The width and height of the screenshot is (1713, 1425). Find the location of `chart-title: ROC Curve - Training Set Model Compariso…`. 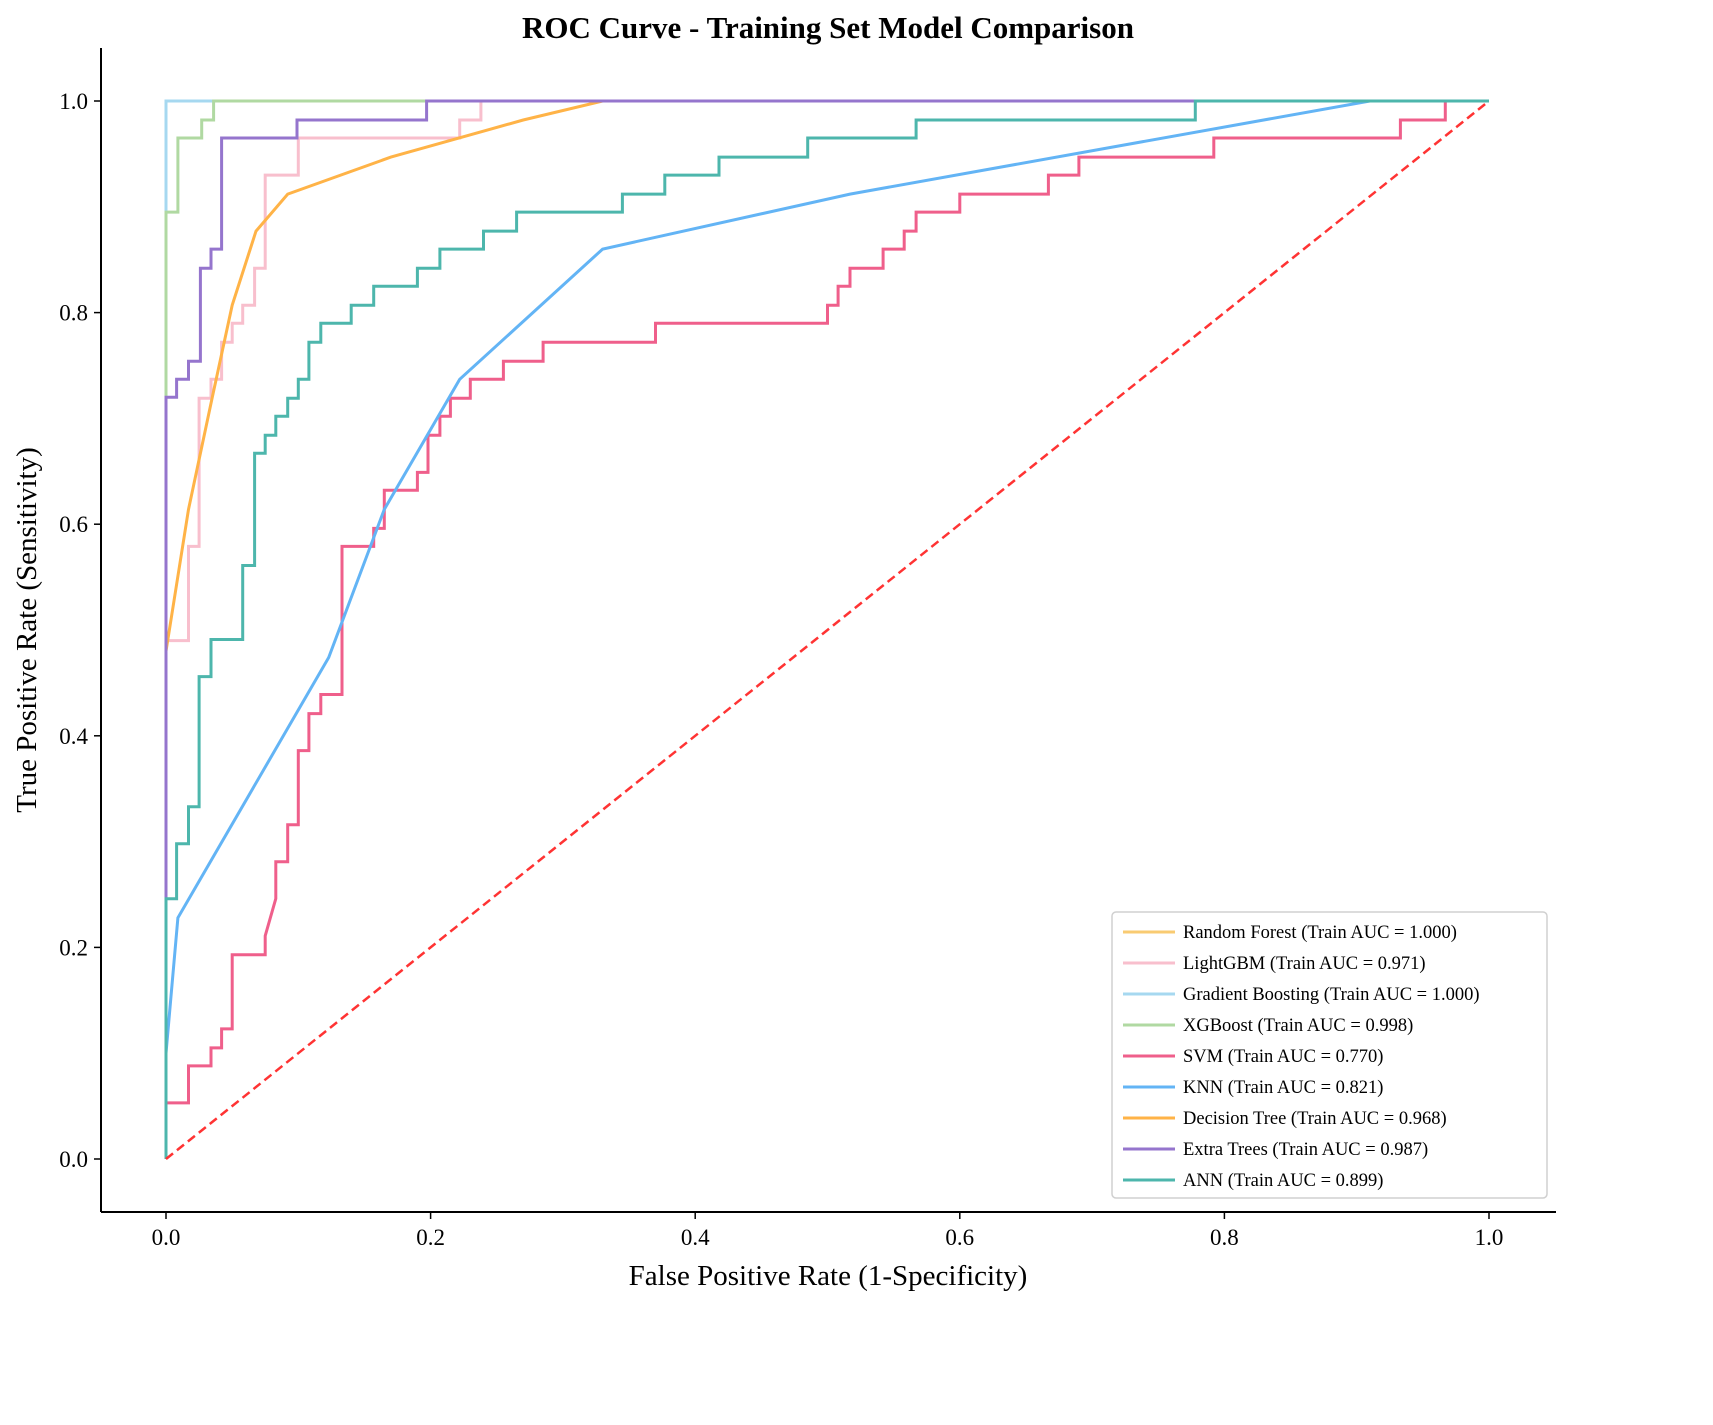

chart-title: ROC Curve - Training Set Model Compariso… is located at coordinates (828, 27).